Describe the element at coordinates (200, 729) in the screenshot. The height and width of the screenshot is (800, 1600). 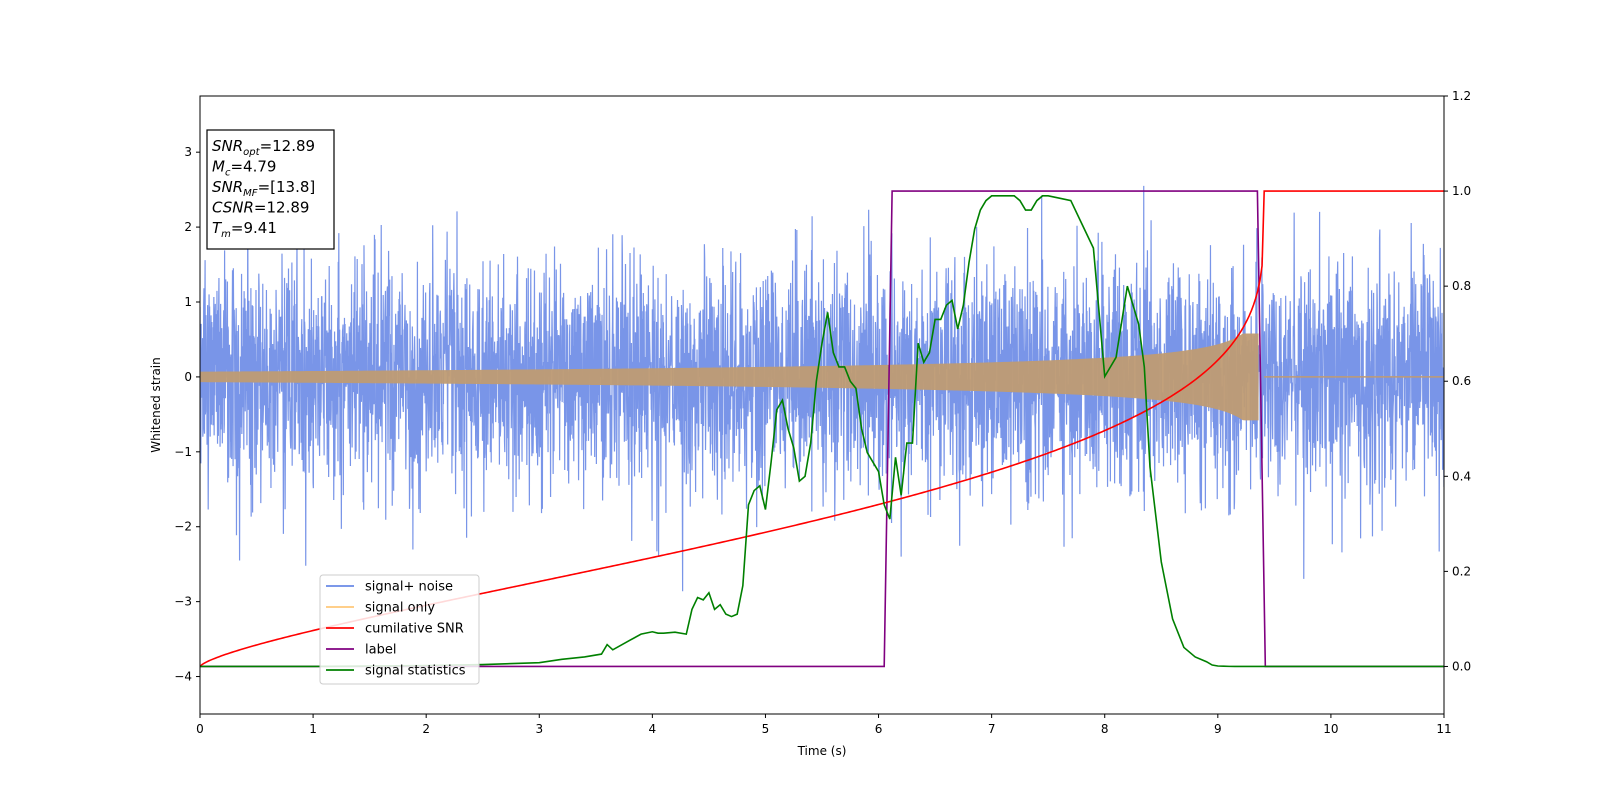
I see `x-tick-label: 0` at that location.